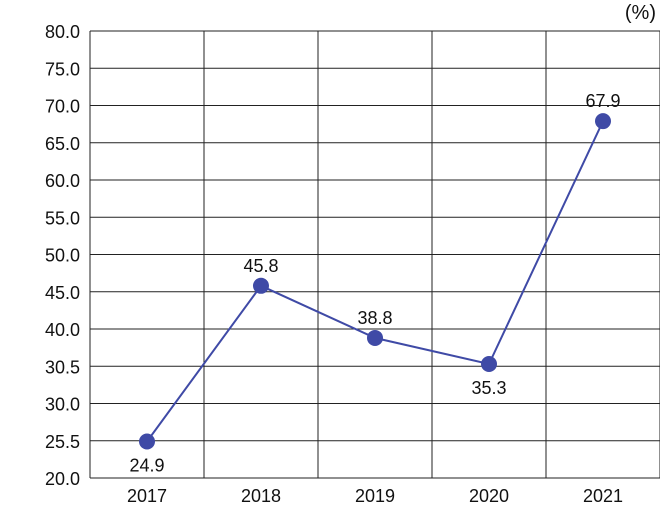 Image resolution: width=660 pixels, height=520 pixels. I want to click on x-tick-label: 2020, so click(489, 496).